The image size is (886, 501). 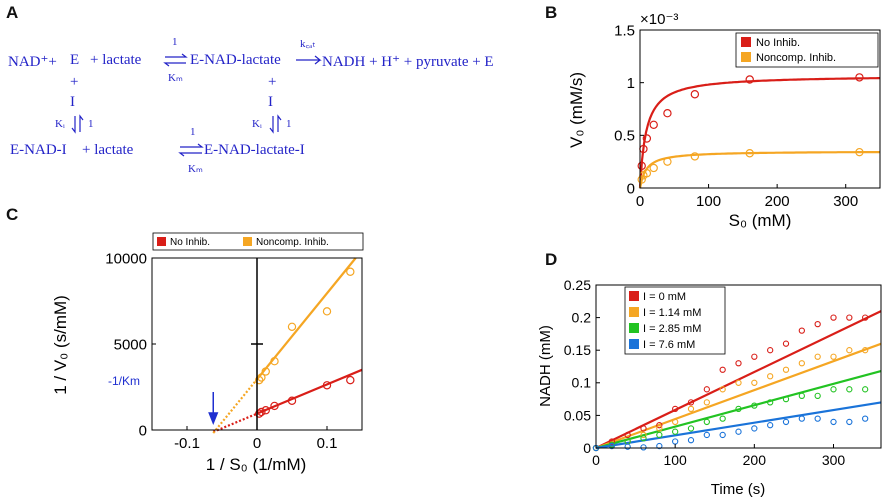 I want to click on scheme-e-nad-i: E-NAD-I, so click(x=38, y=150).